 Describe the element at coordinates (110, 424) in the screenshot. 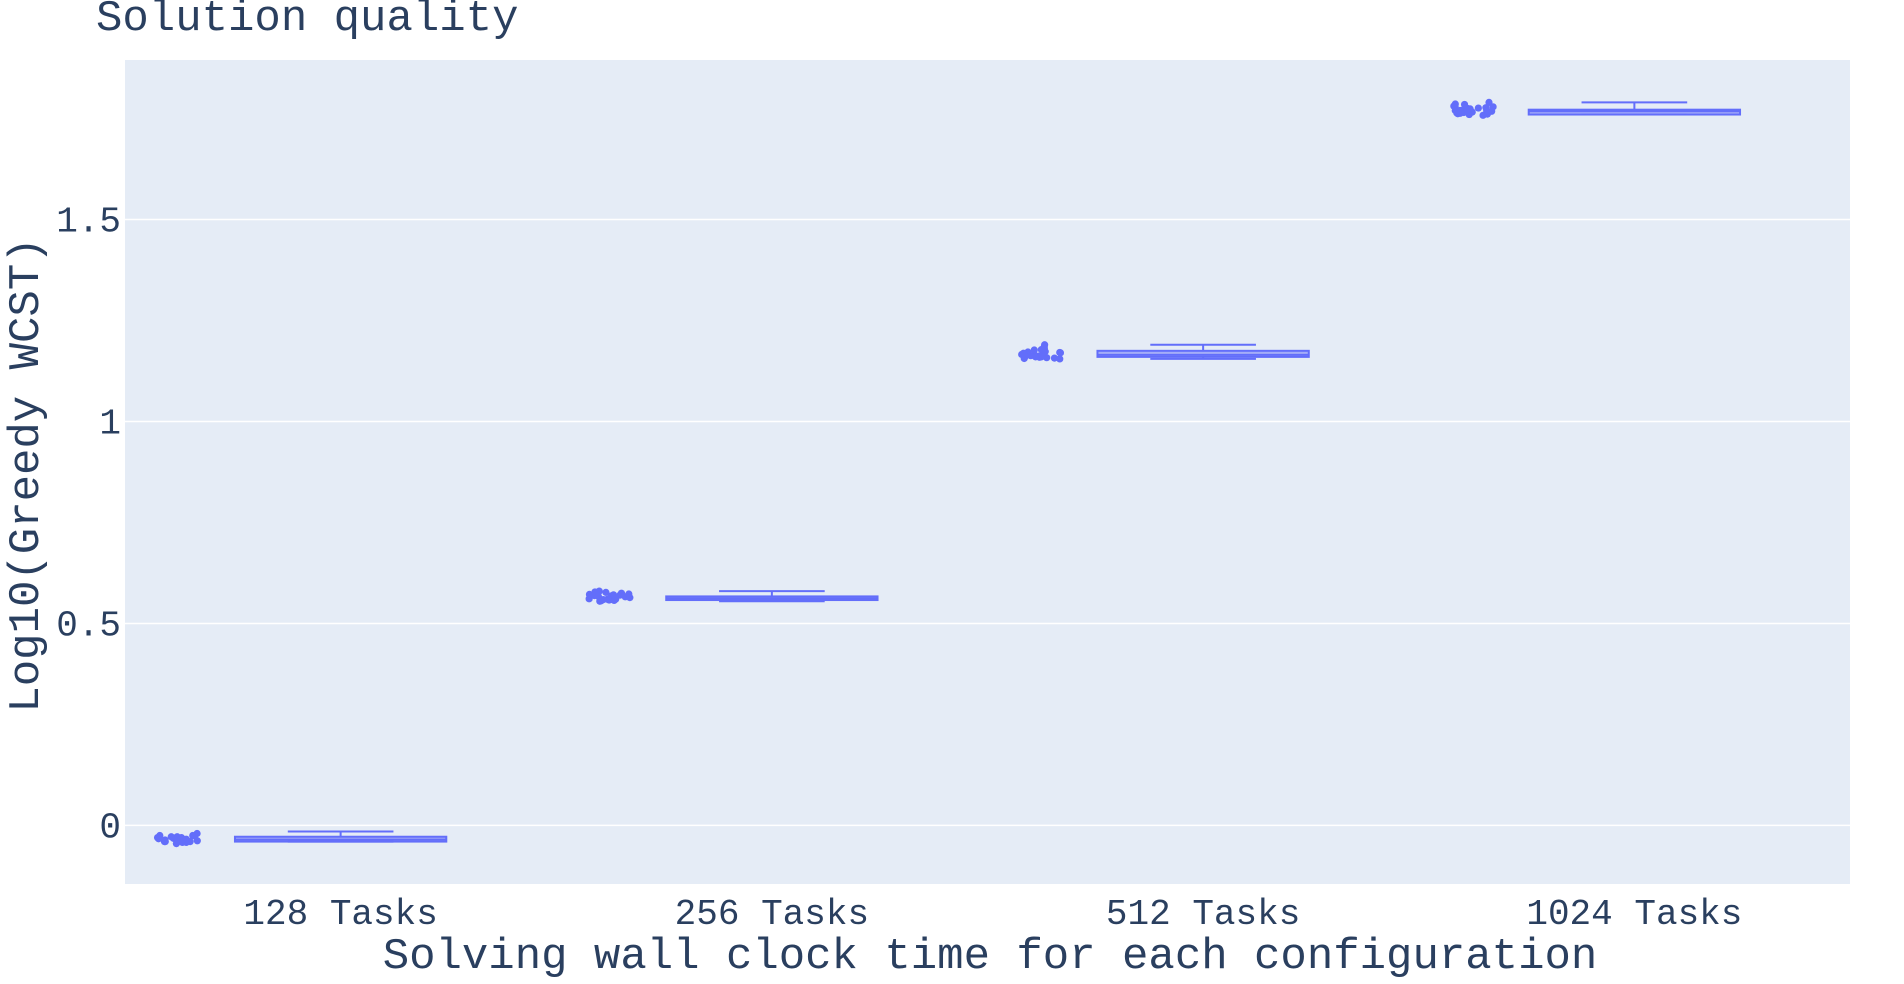

I see `y-tick-label: 1` at that location.